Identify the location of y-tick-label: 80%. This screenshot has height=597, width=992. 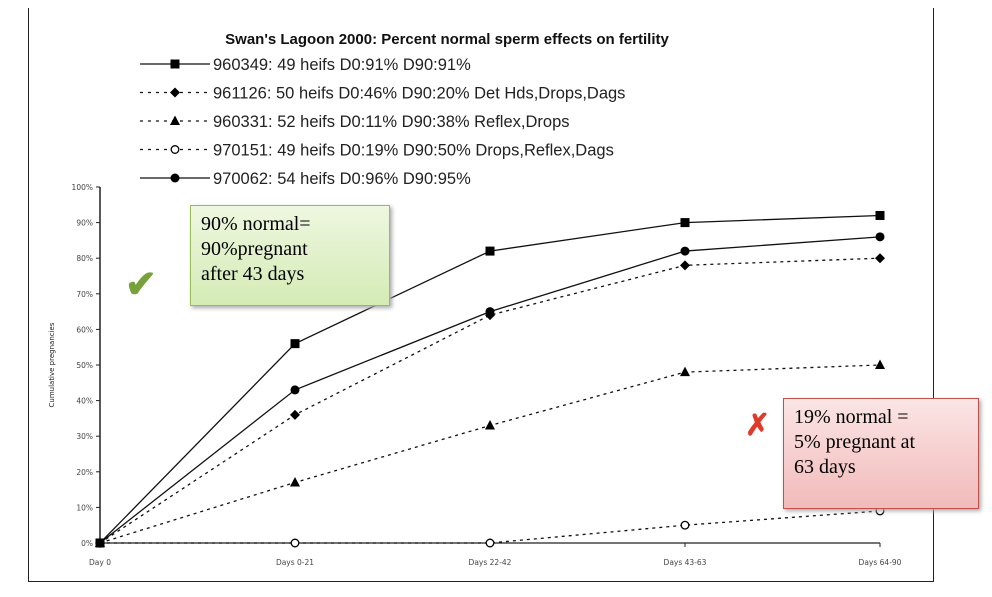
(84, 258).